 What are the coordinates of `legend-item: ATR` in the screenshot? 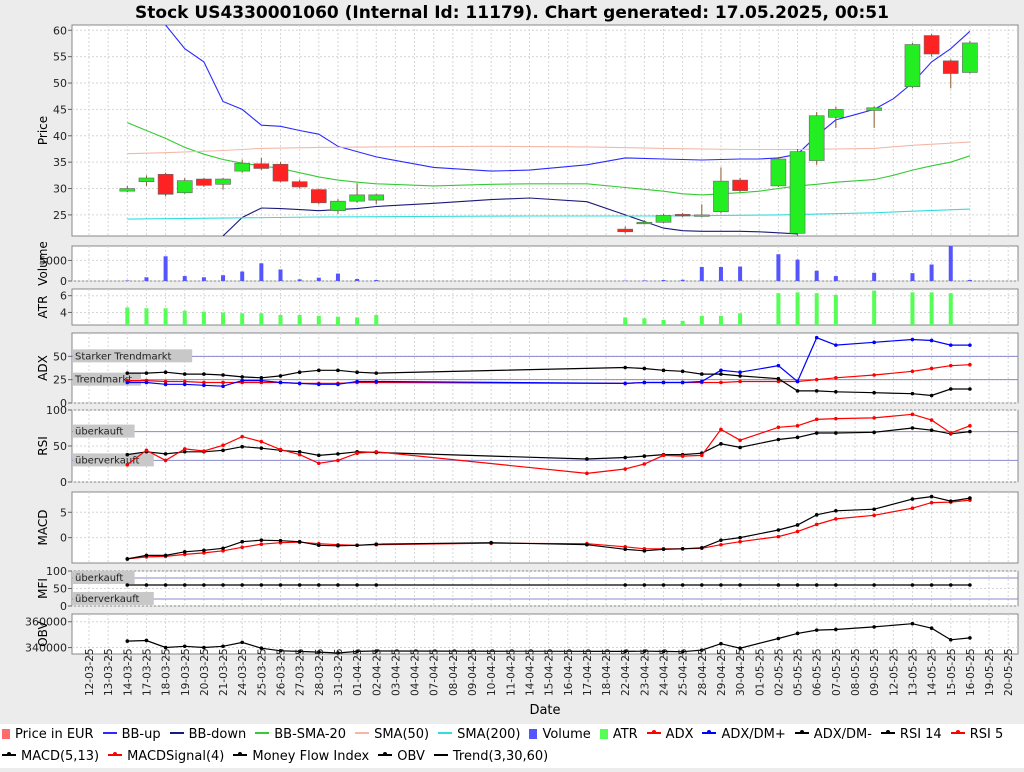 It's located at (619, 735).